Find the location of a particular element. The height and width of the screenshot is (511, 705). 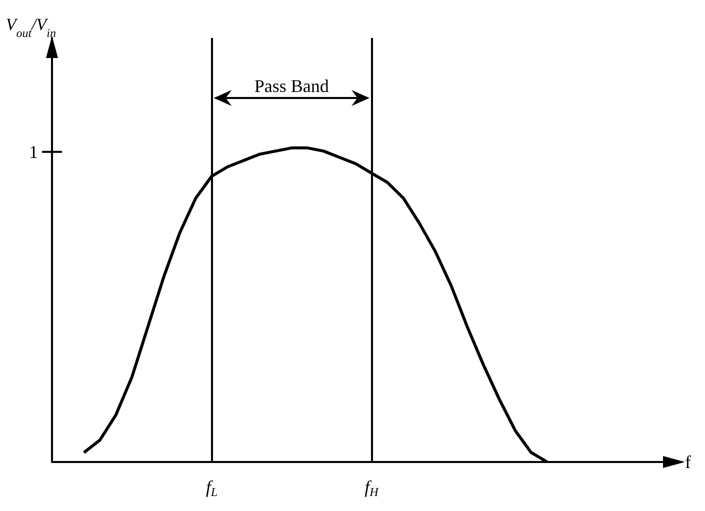

text: 1 is located at coordinates (33, 152).